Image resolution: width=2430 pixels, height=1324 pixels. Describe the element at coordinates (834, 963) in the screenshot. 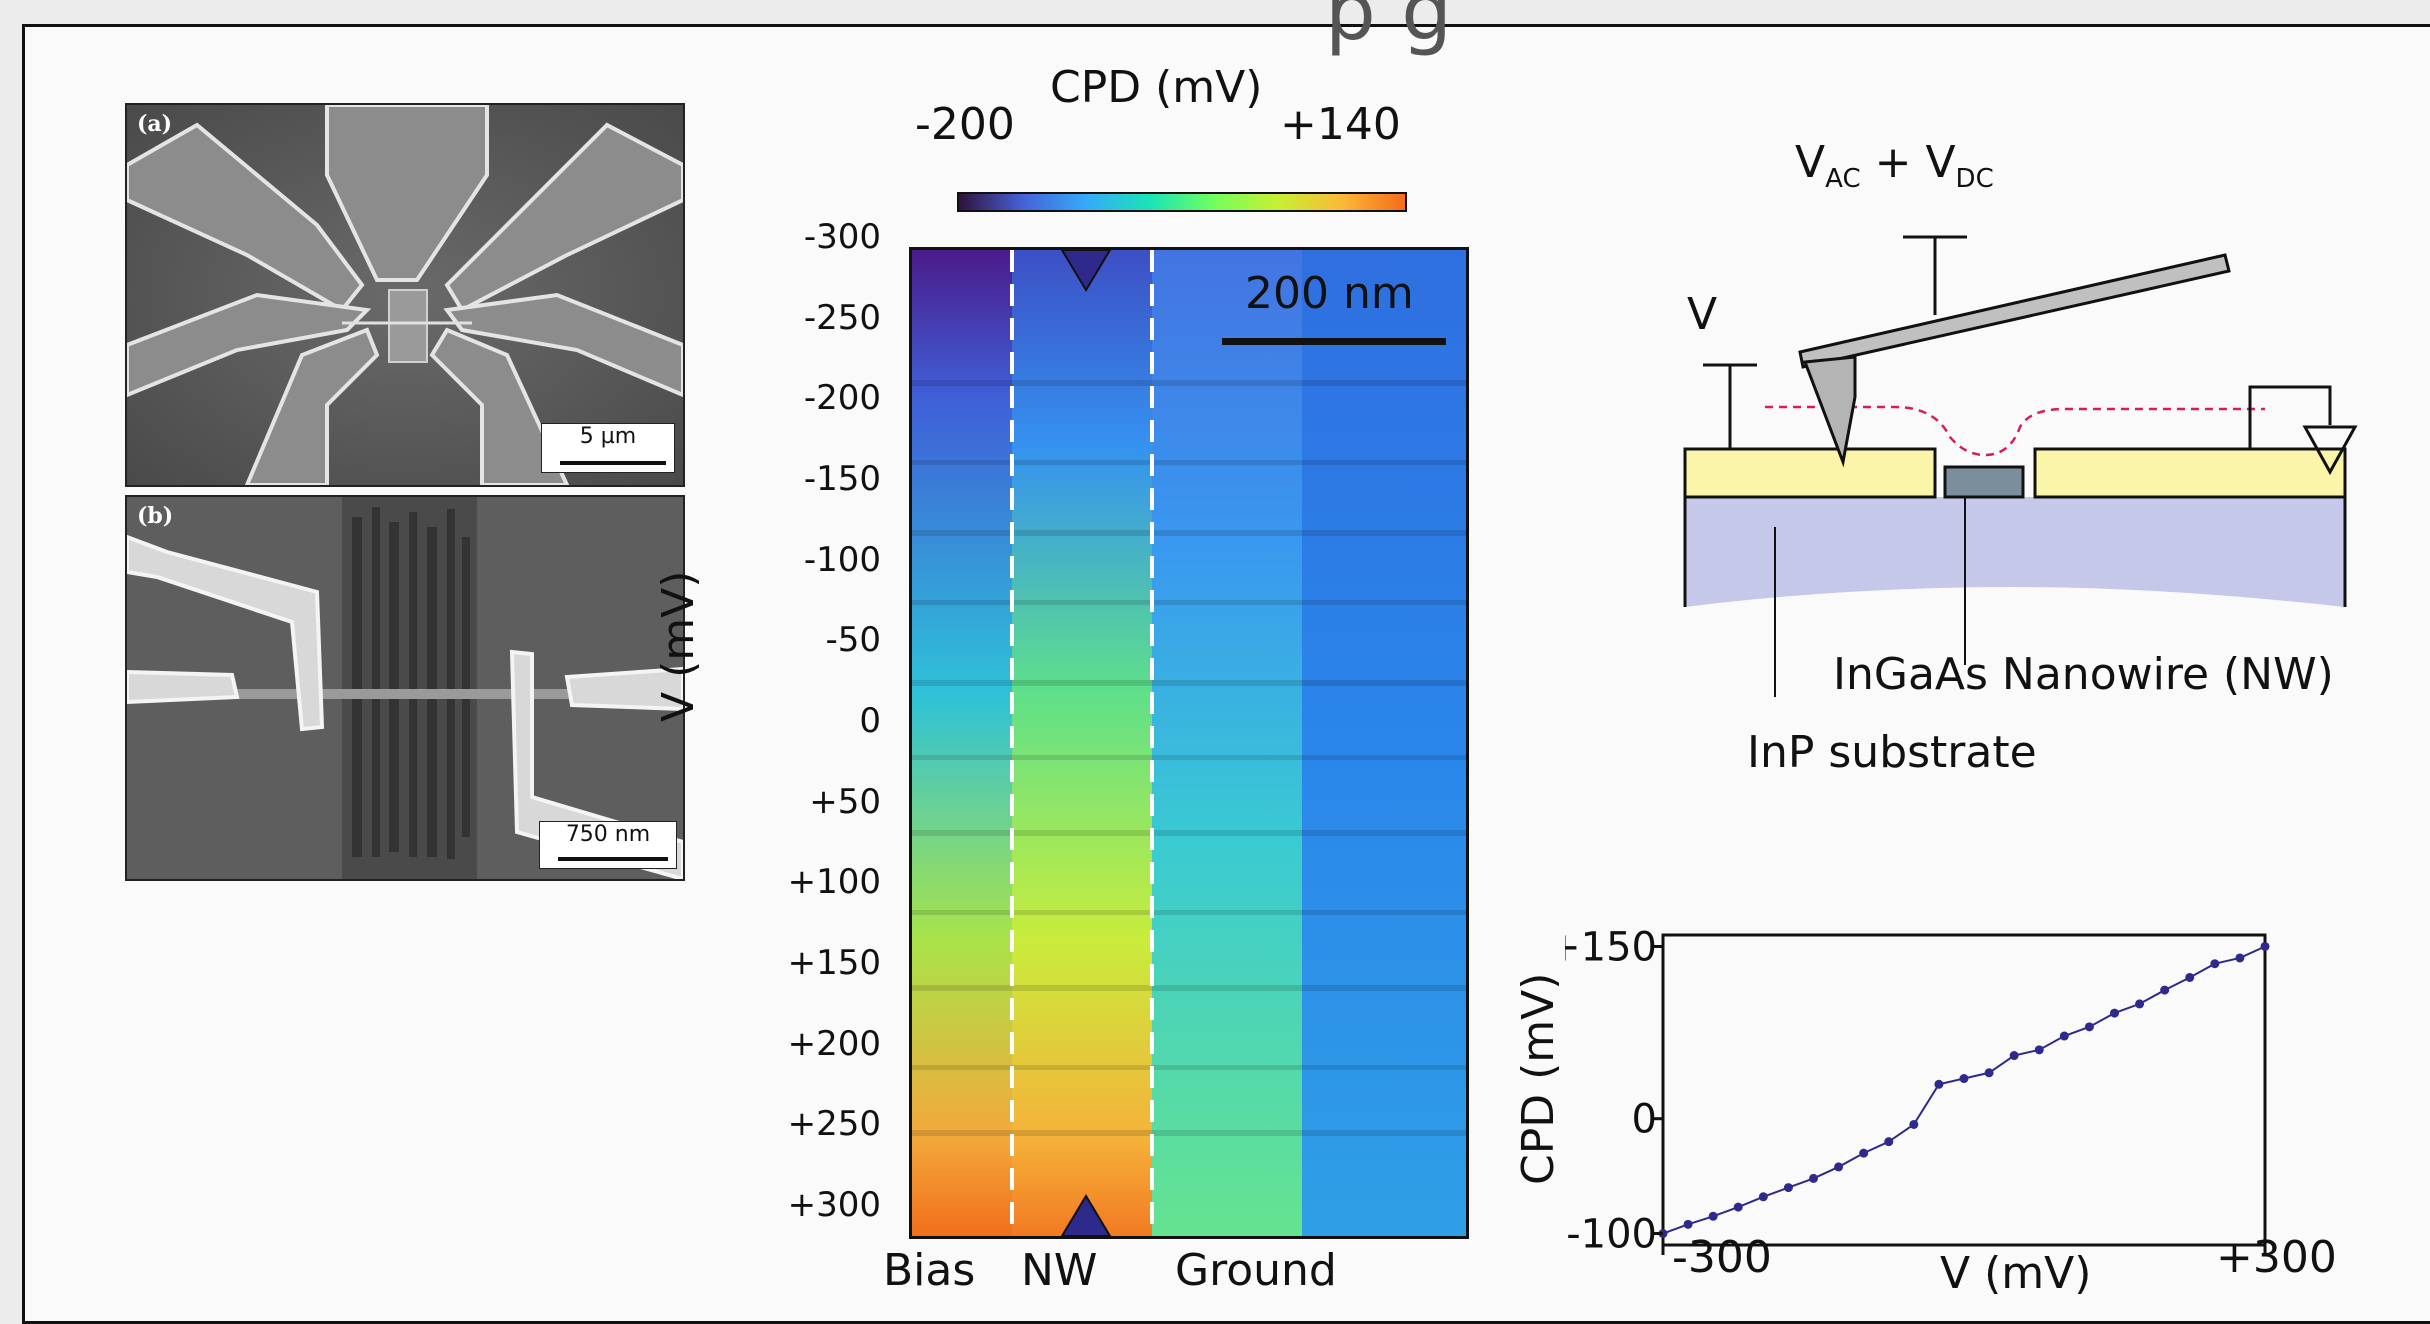

I see `map-y-tick: +150` at that location.